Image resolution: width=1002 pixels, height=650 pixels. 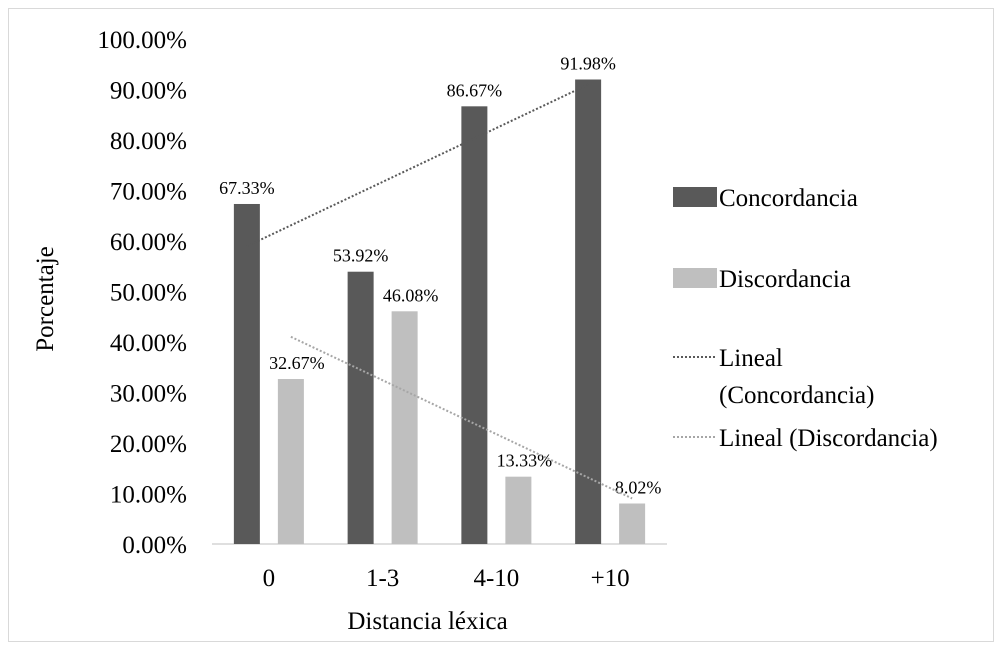 I want to click on x-tick-label: +10, so click(x=610, y=578).